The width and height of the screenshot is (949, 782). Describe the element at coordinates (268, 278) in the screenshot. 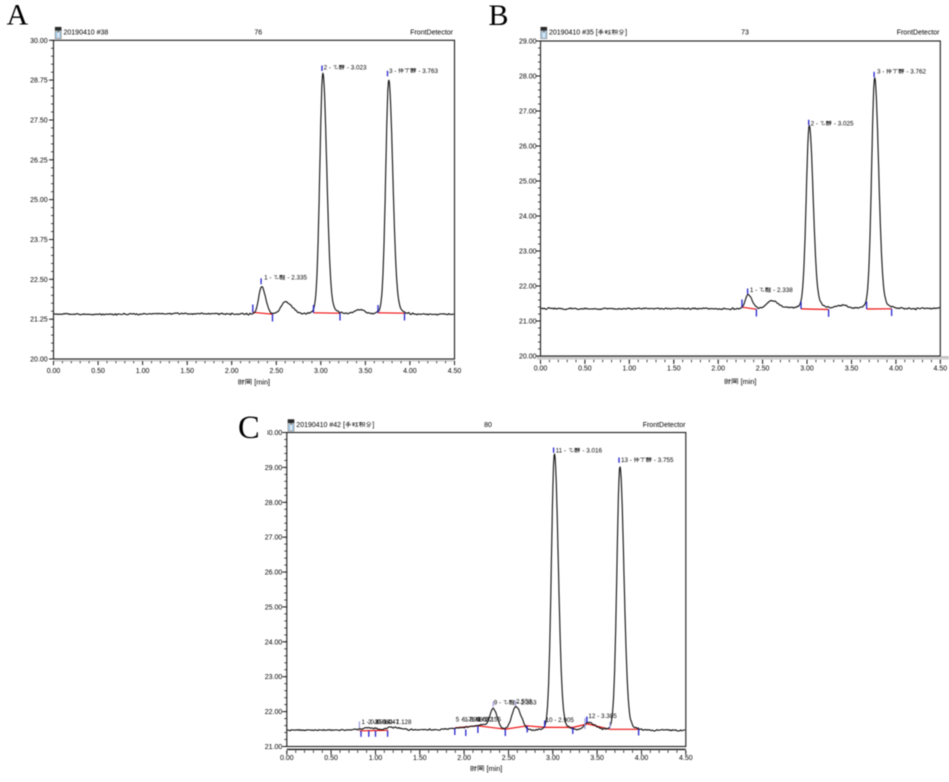

I see `svg-text: 1 -` at that location.